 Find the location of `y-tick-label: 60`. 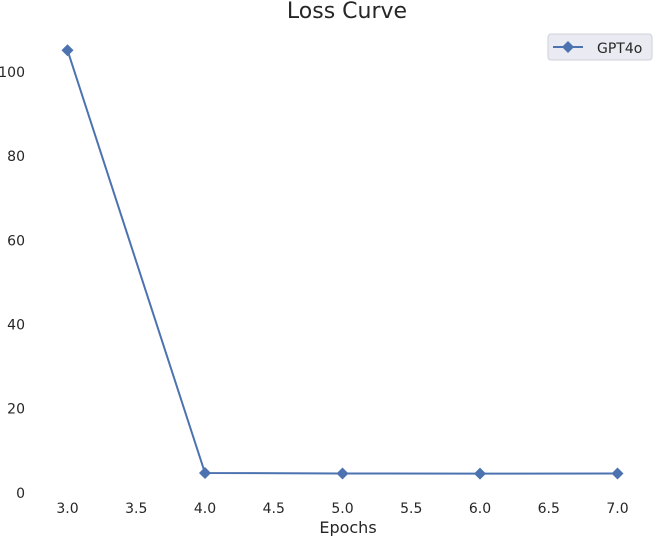

y-tick-label: 60 is located at coordinates (16, 241).